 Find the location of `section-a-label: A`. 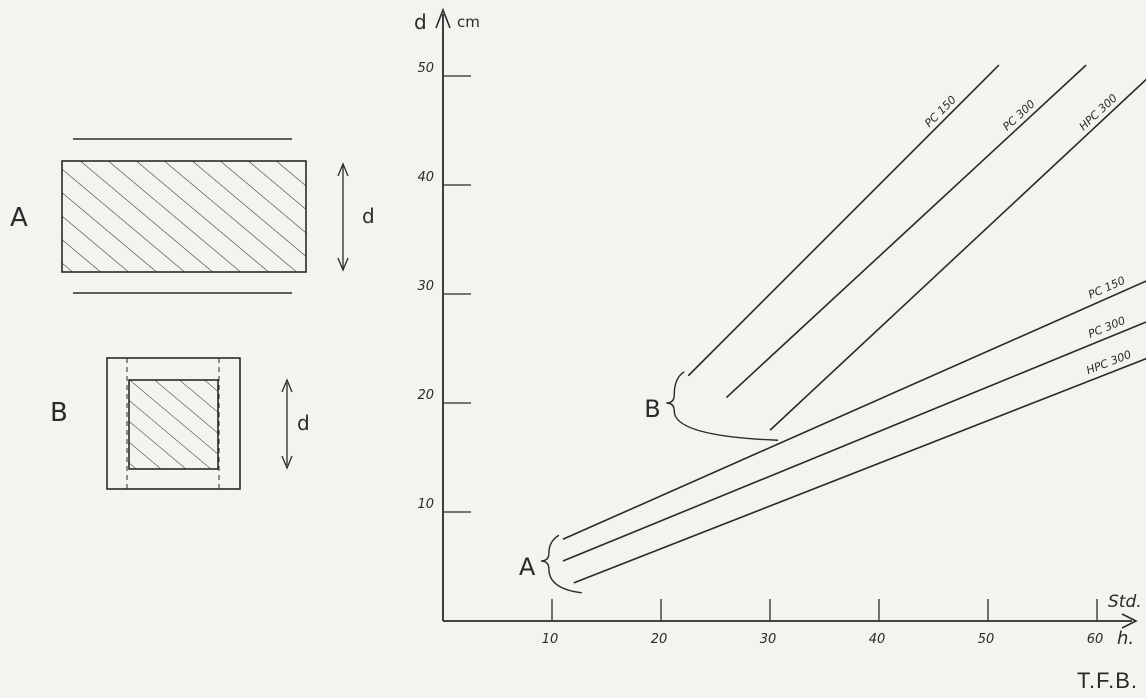

section-a-label: A is located at coordinates (19, 218).